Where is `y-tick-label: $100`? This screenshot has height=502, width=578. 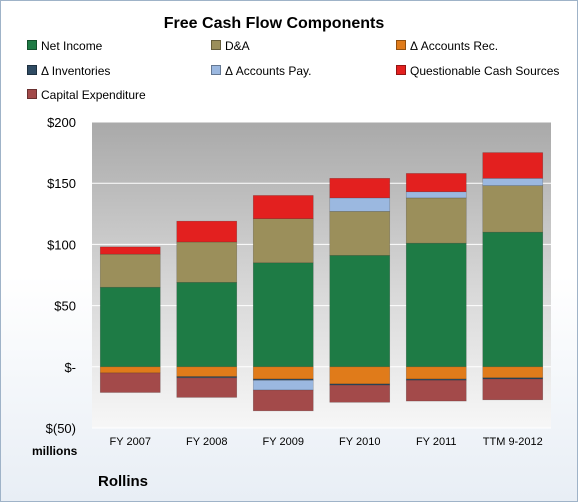 y-tick-label: $100 is located at coordinates (61, 244).